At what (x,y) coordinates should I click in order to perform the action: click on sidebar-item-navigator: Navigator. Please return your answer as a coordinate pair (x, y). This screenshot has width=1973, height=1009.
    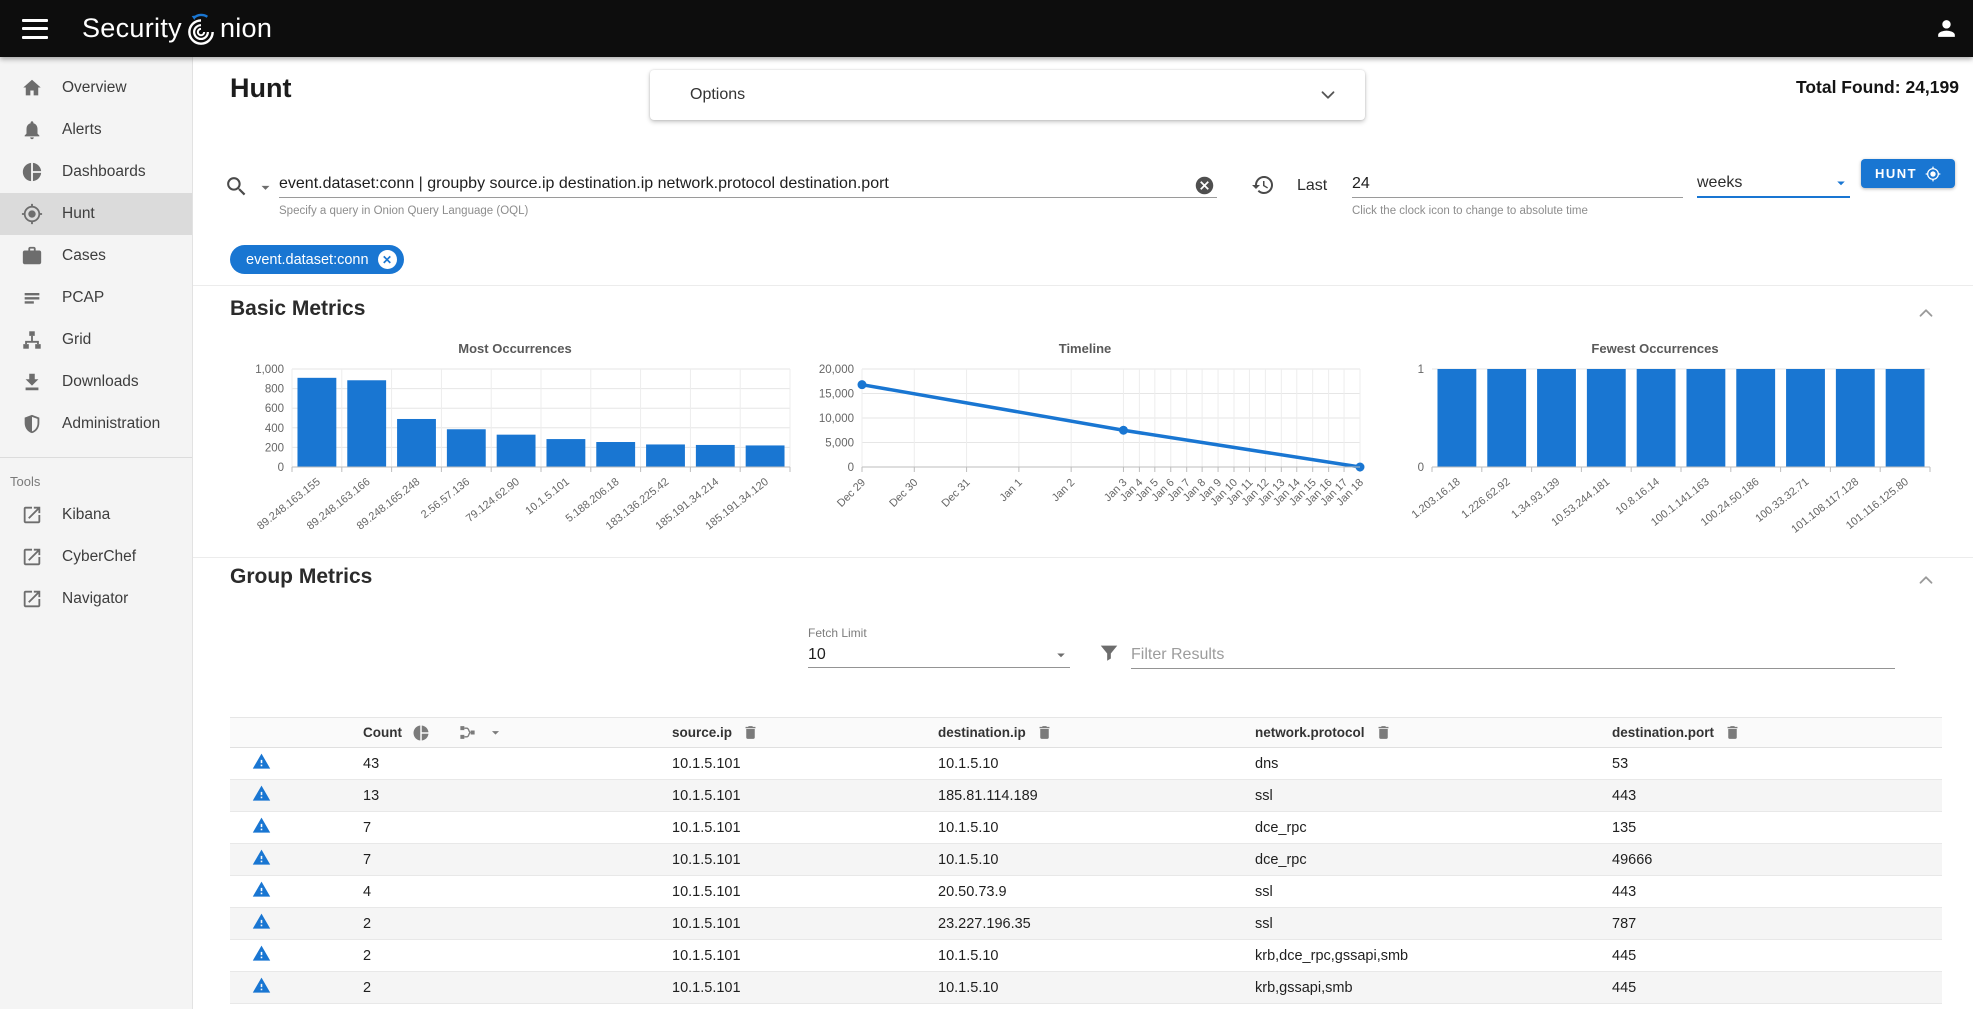
    Looking at the image, I should click on (96, 599).